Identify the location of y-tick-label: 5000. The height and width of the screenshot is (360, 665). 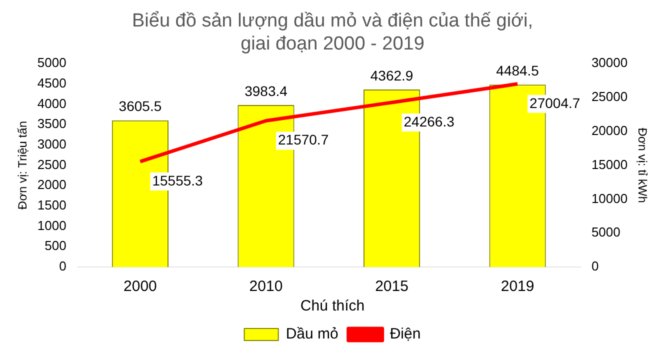
(51, 62).